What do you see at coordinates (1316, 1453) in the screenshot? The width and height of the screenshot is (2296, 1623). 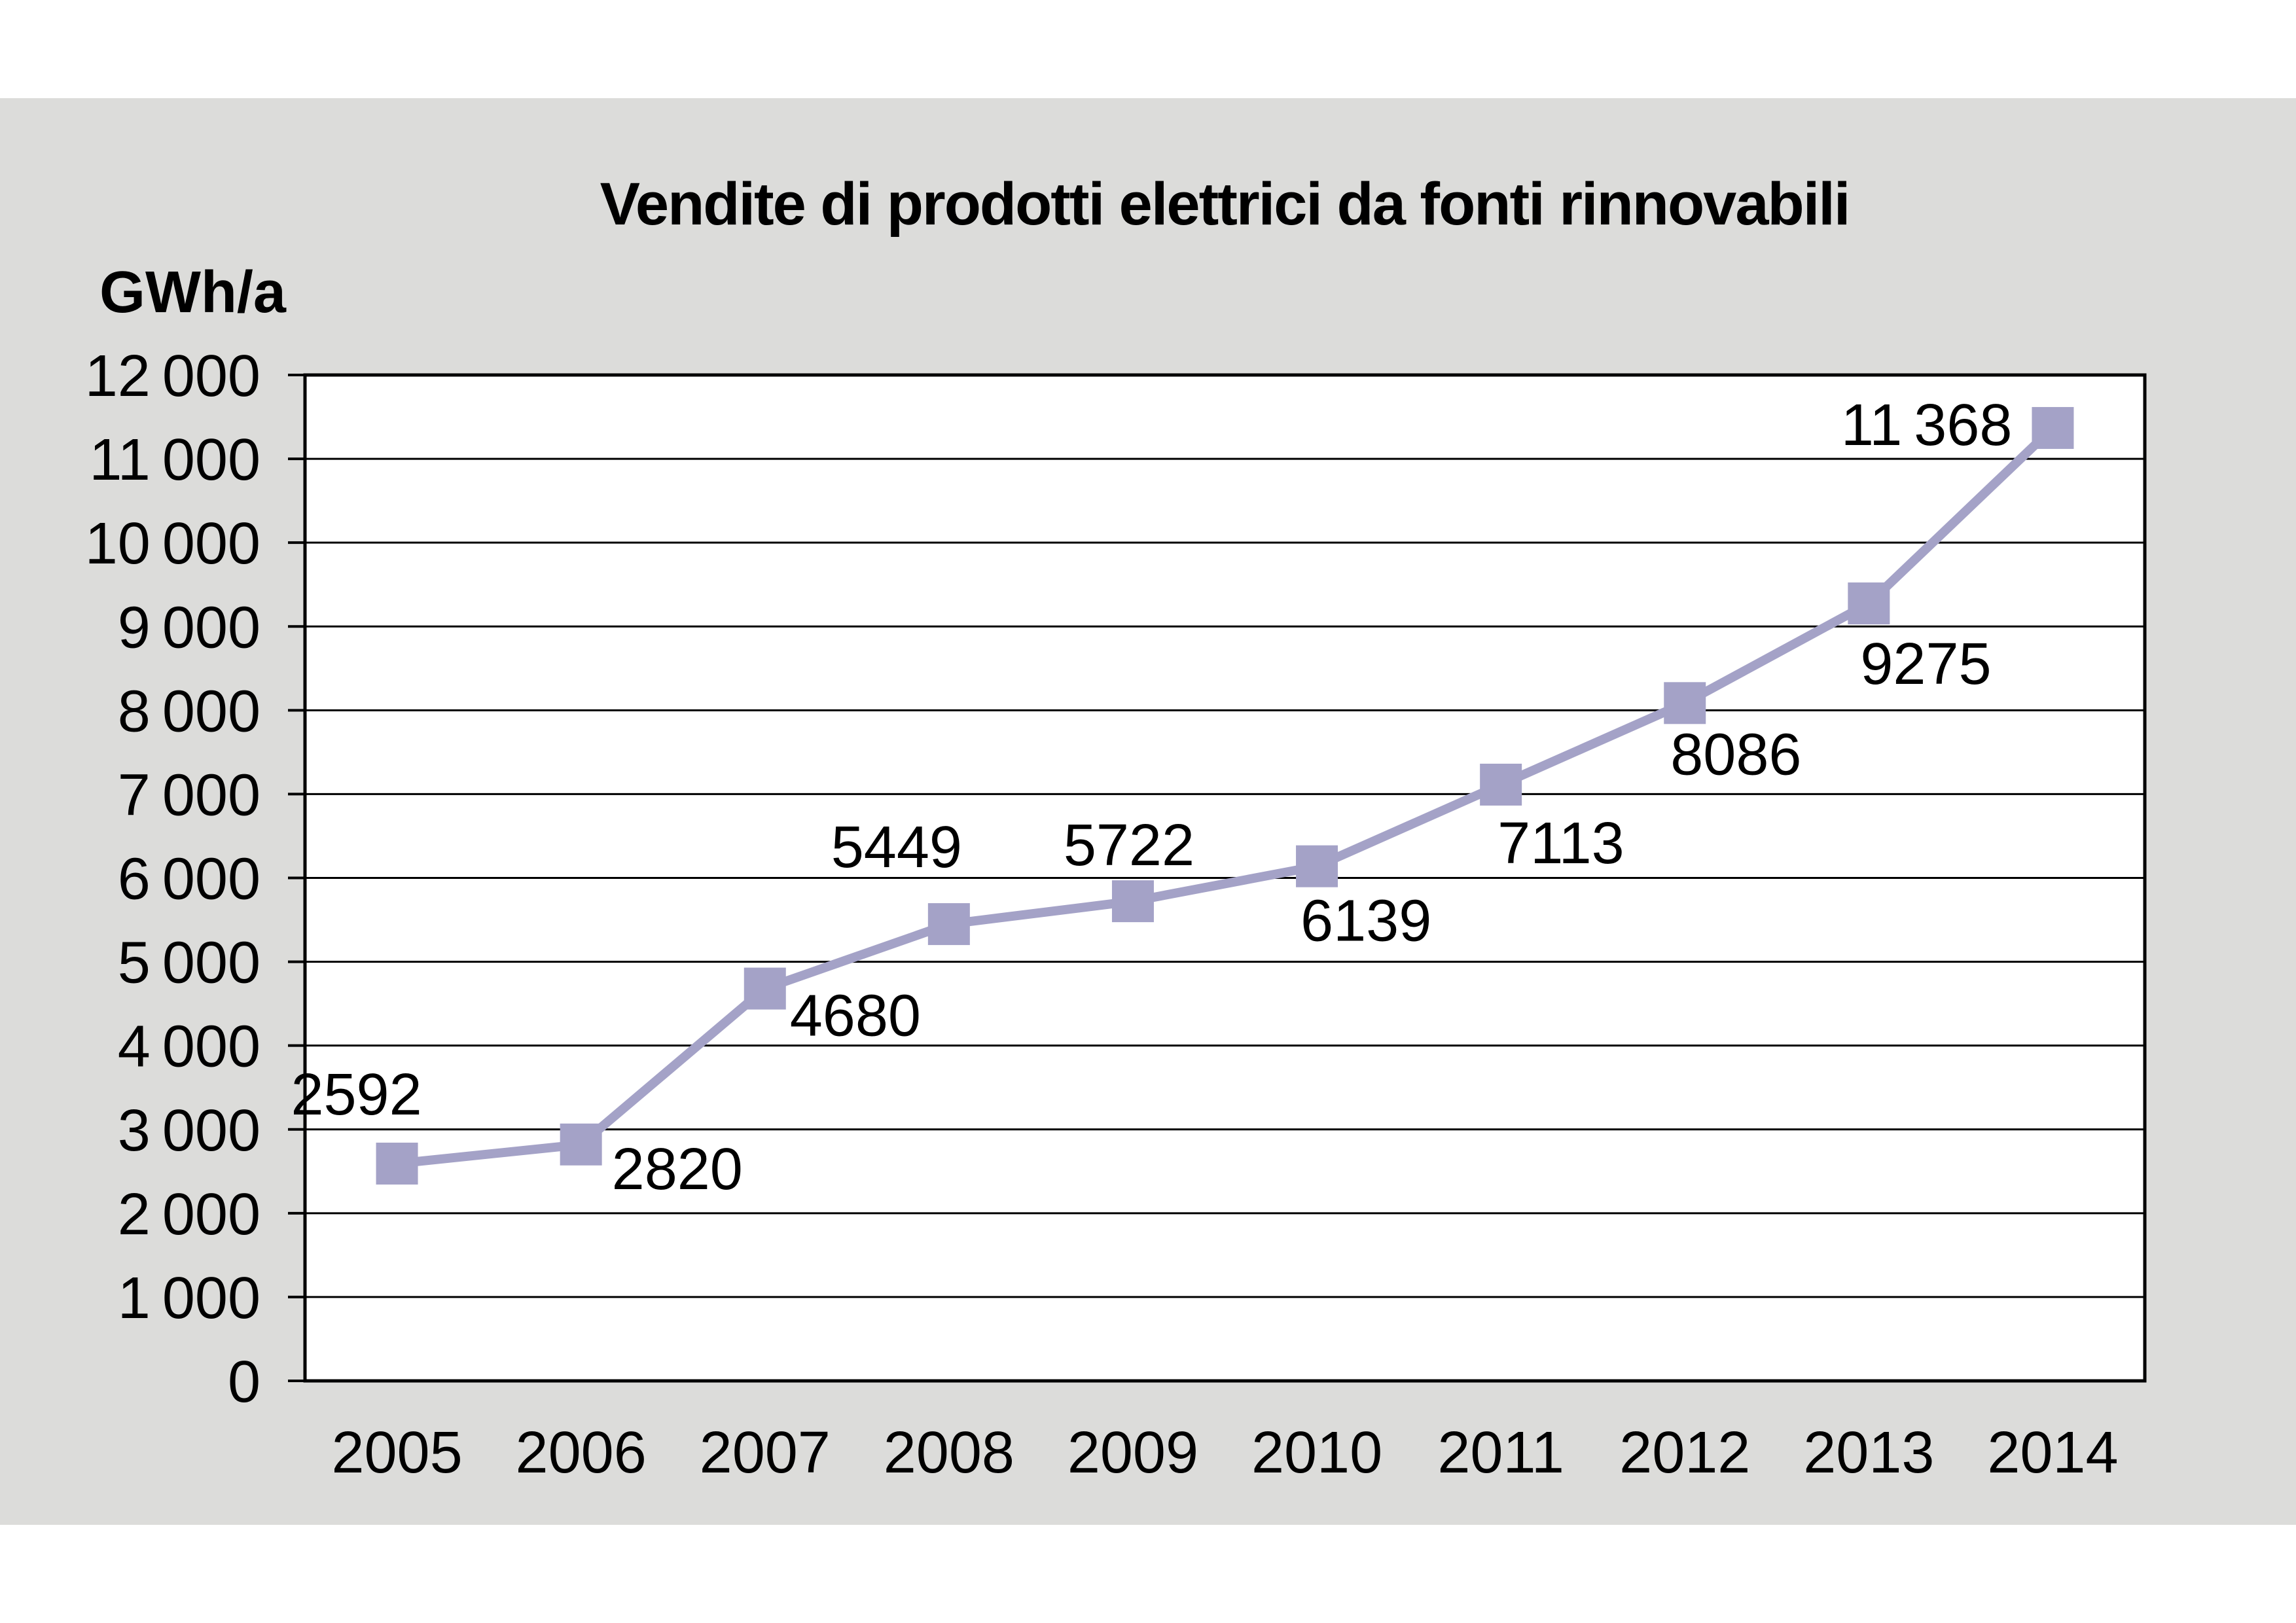 I see `x-tick-label: 2010` at bounding box center [1316, 1453].